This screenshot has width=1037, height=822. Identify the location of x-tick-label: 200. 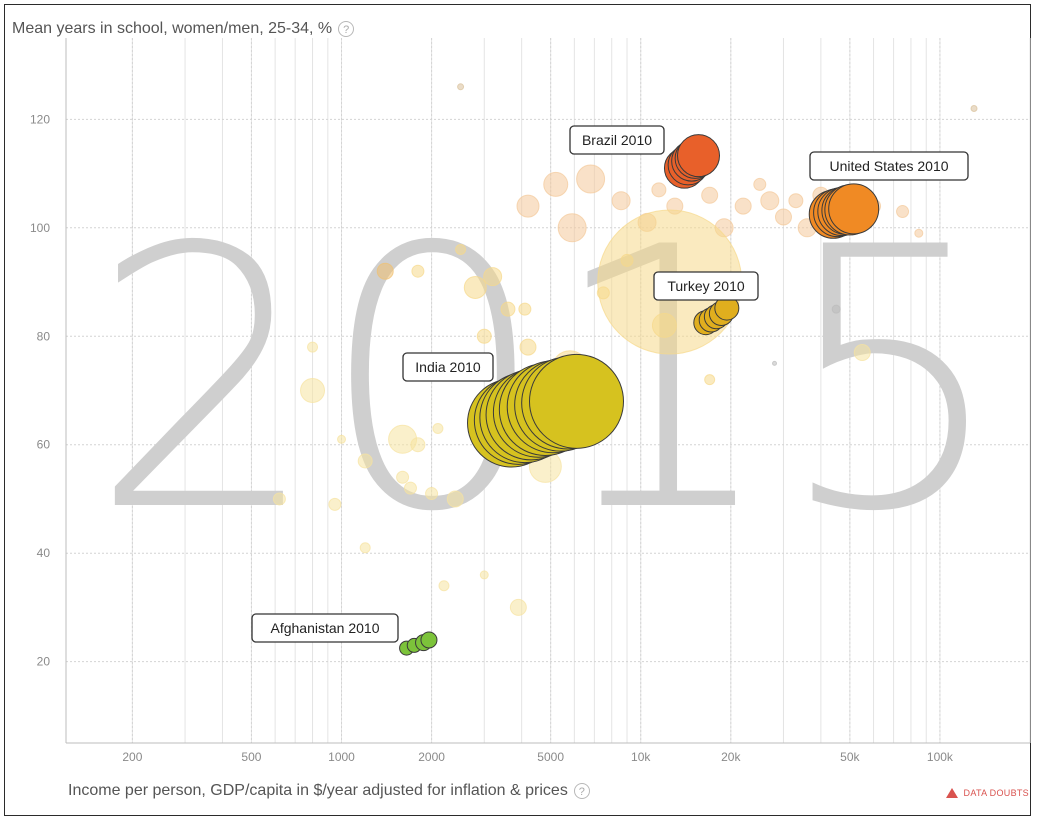
(132, 757).